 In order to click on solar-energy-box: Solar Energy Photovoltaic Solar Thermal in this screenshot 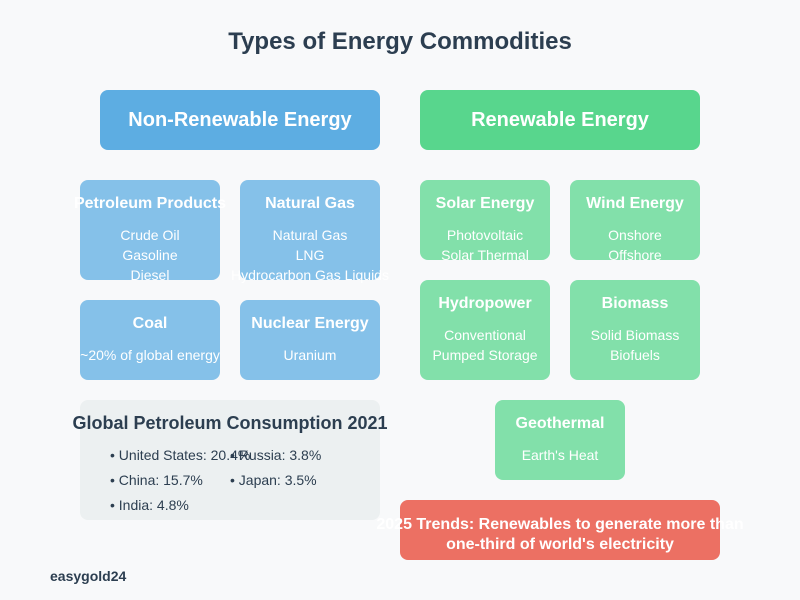, I will do `click(485, 221)`.